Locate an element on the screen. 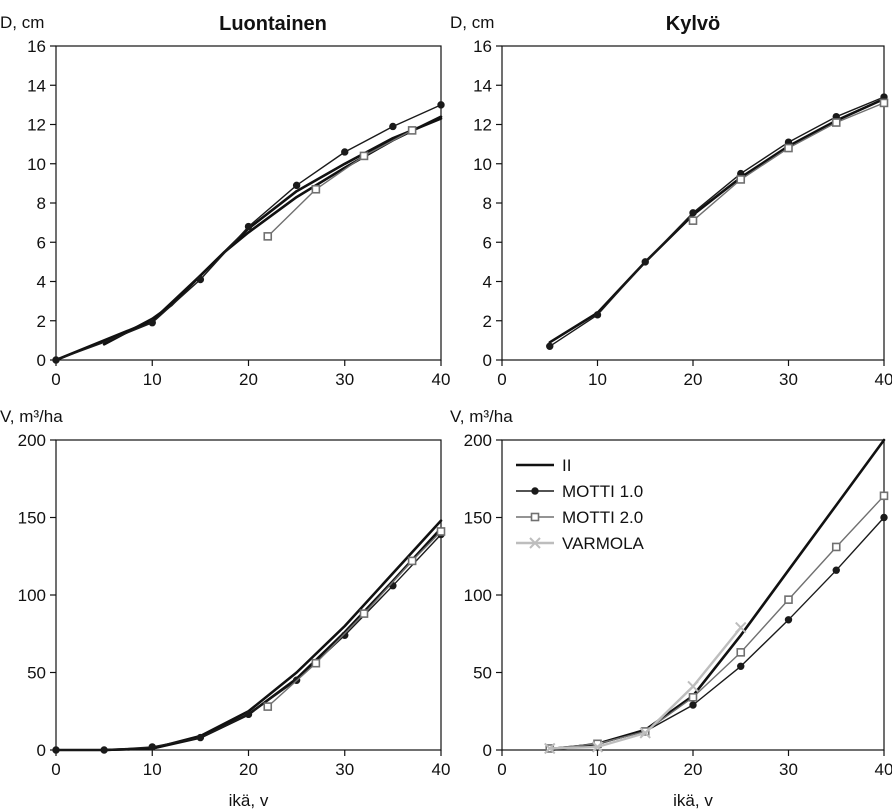  y-tick-label: 2 is located at coordinates (487, 321).